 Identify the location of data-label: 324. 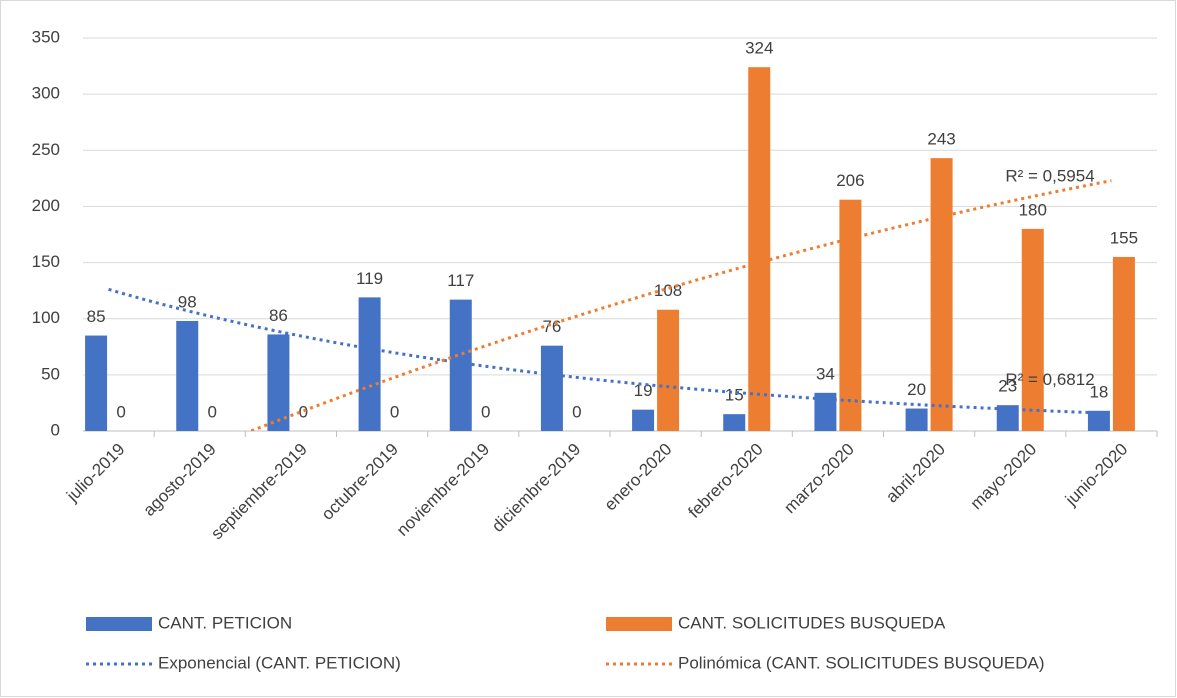
(759, 48).